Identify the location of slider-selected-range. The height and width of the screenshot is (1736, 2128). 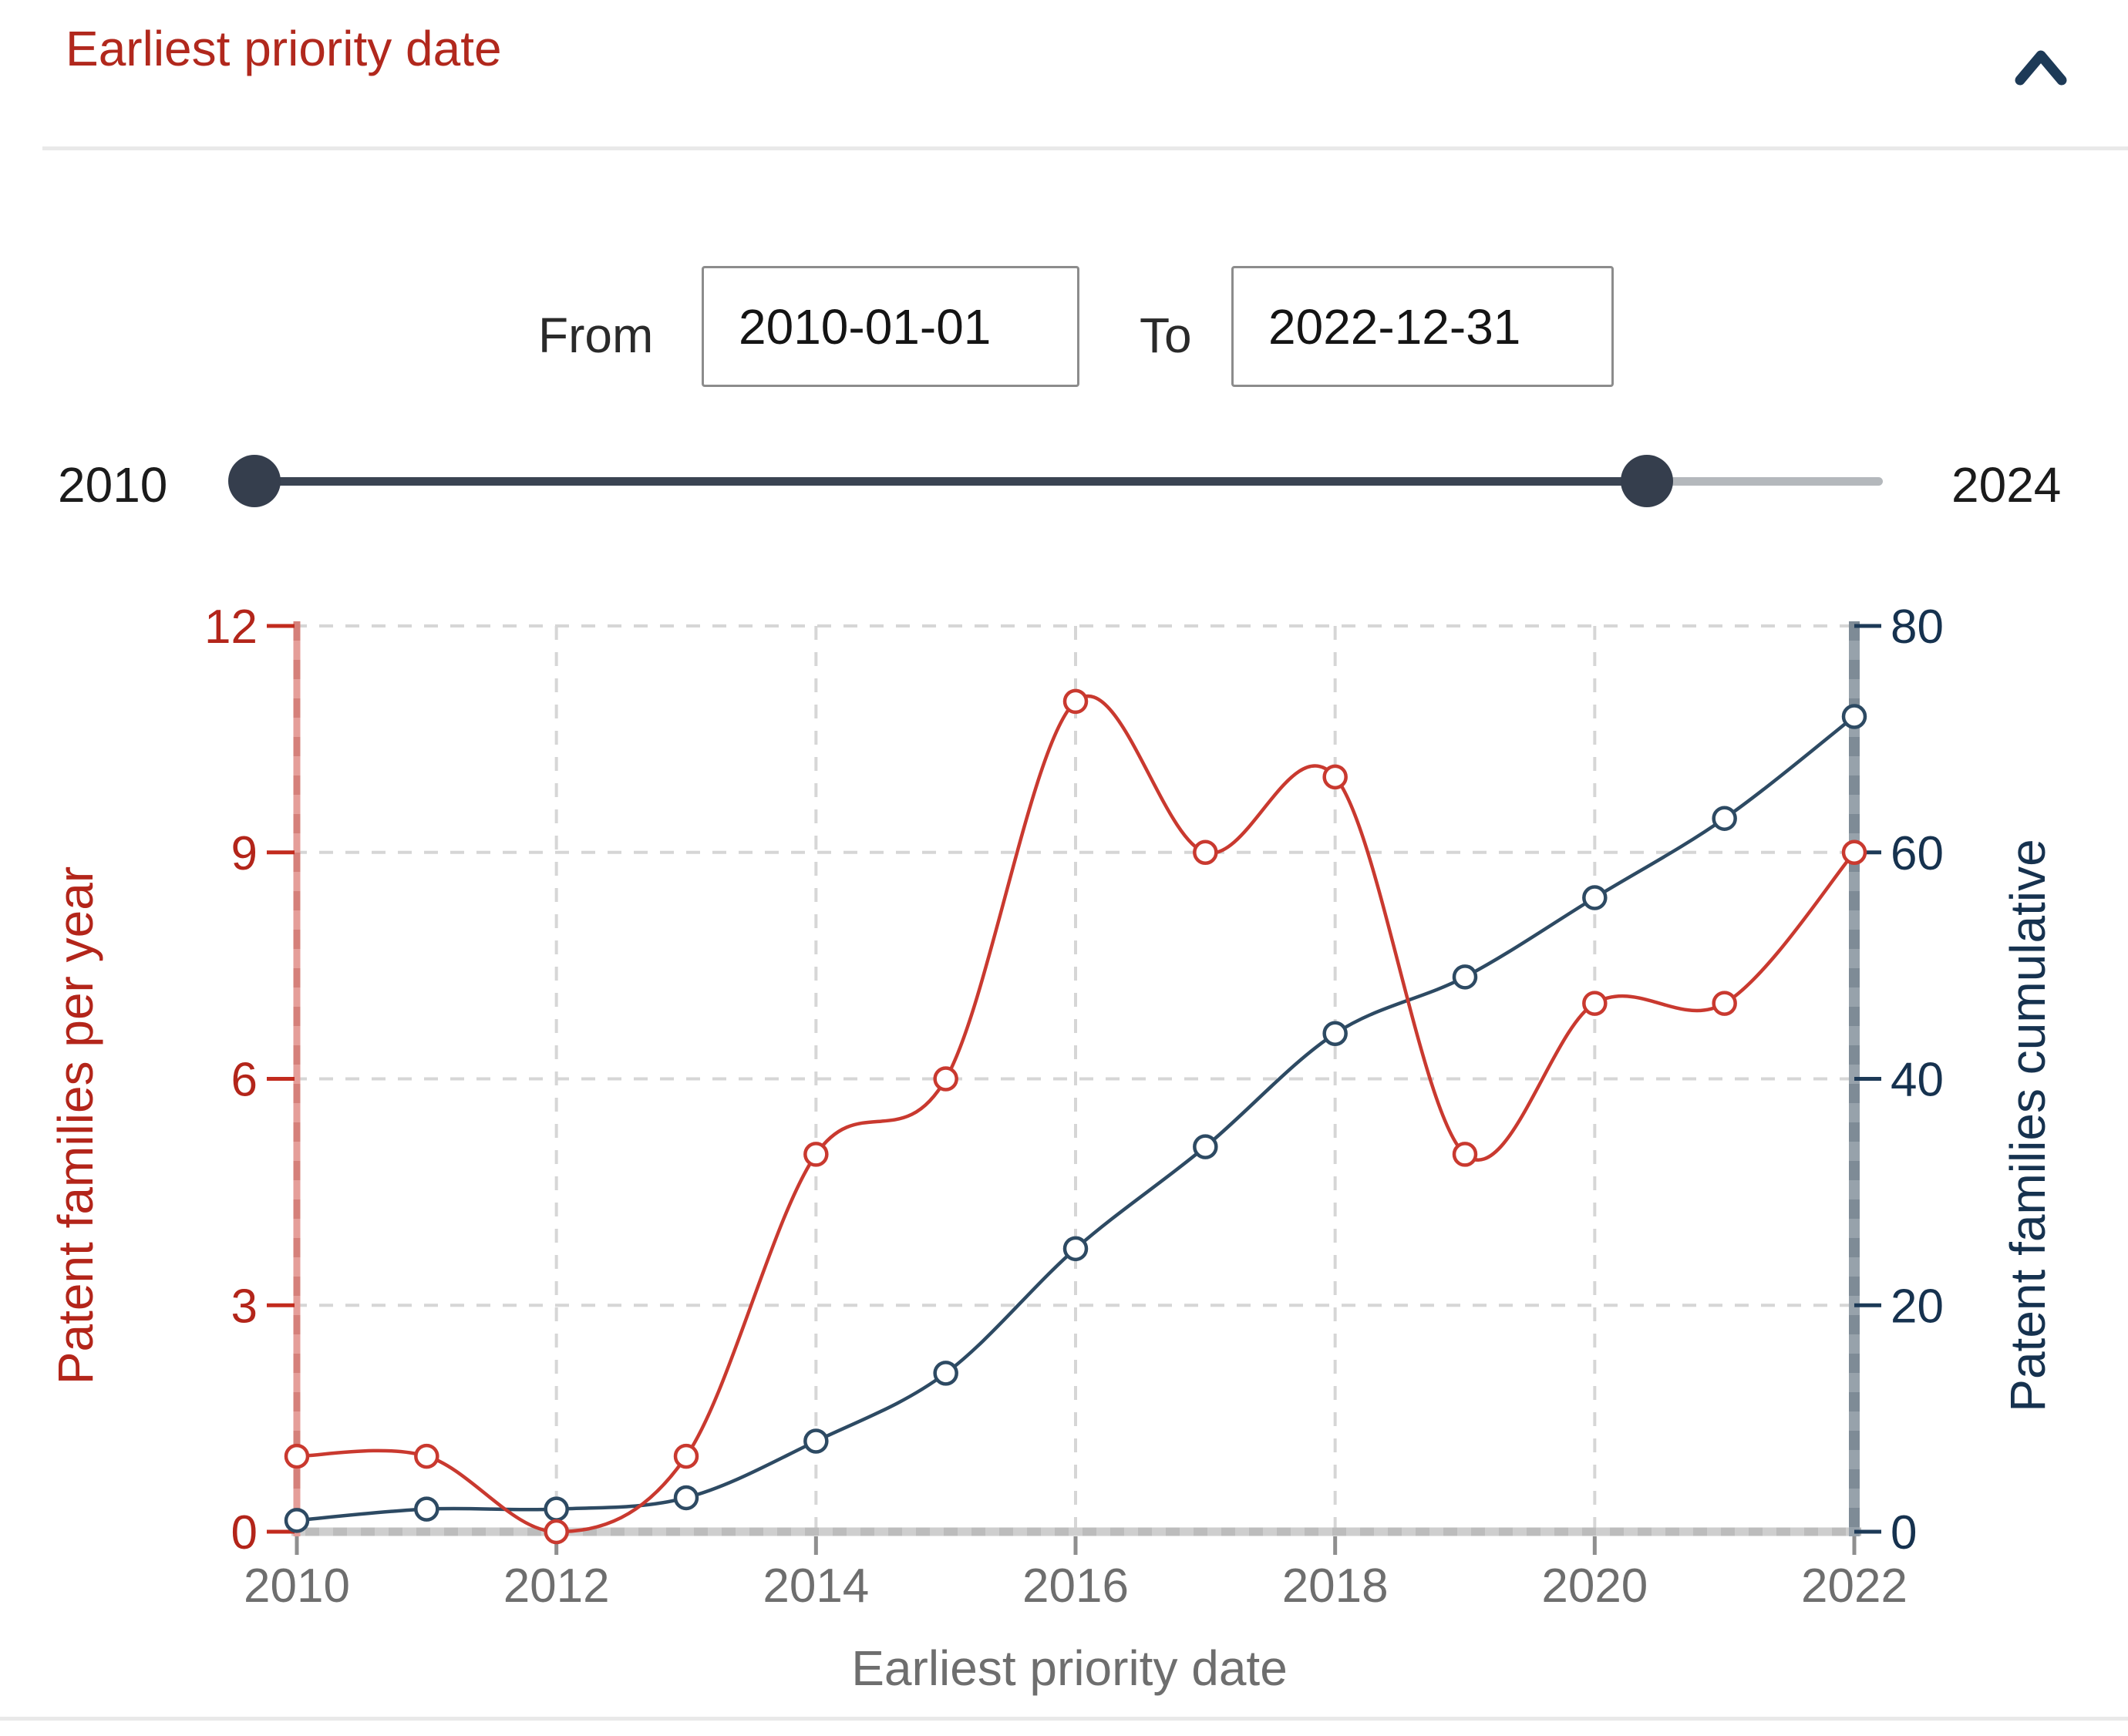
(951, 481).